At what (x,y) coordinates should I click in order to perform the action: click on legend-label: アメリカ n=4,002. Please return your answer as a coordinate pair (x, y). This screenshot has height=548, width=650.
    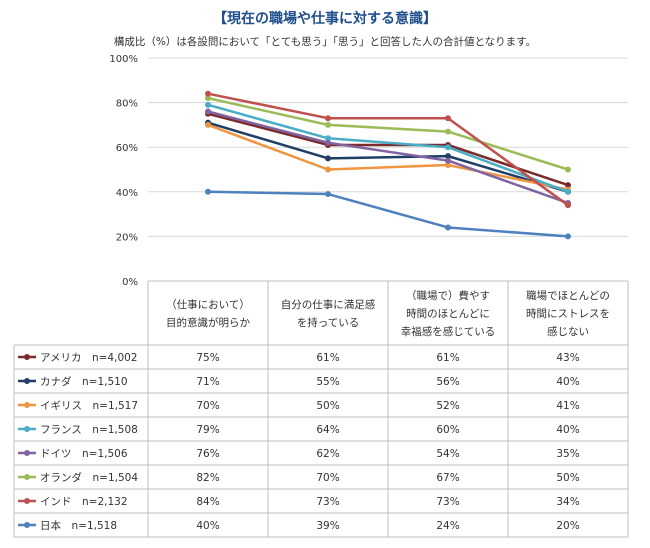
    Looking at the image, I should click on (89, 358).